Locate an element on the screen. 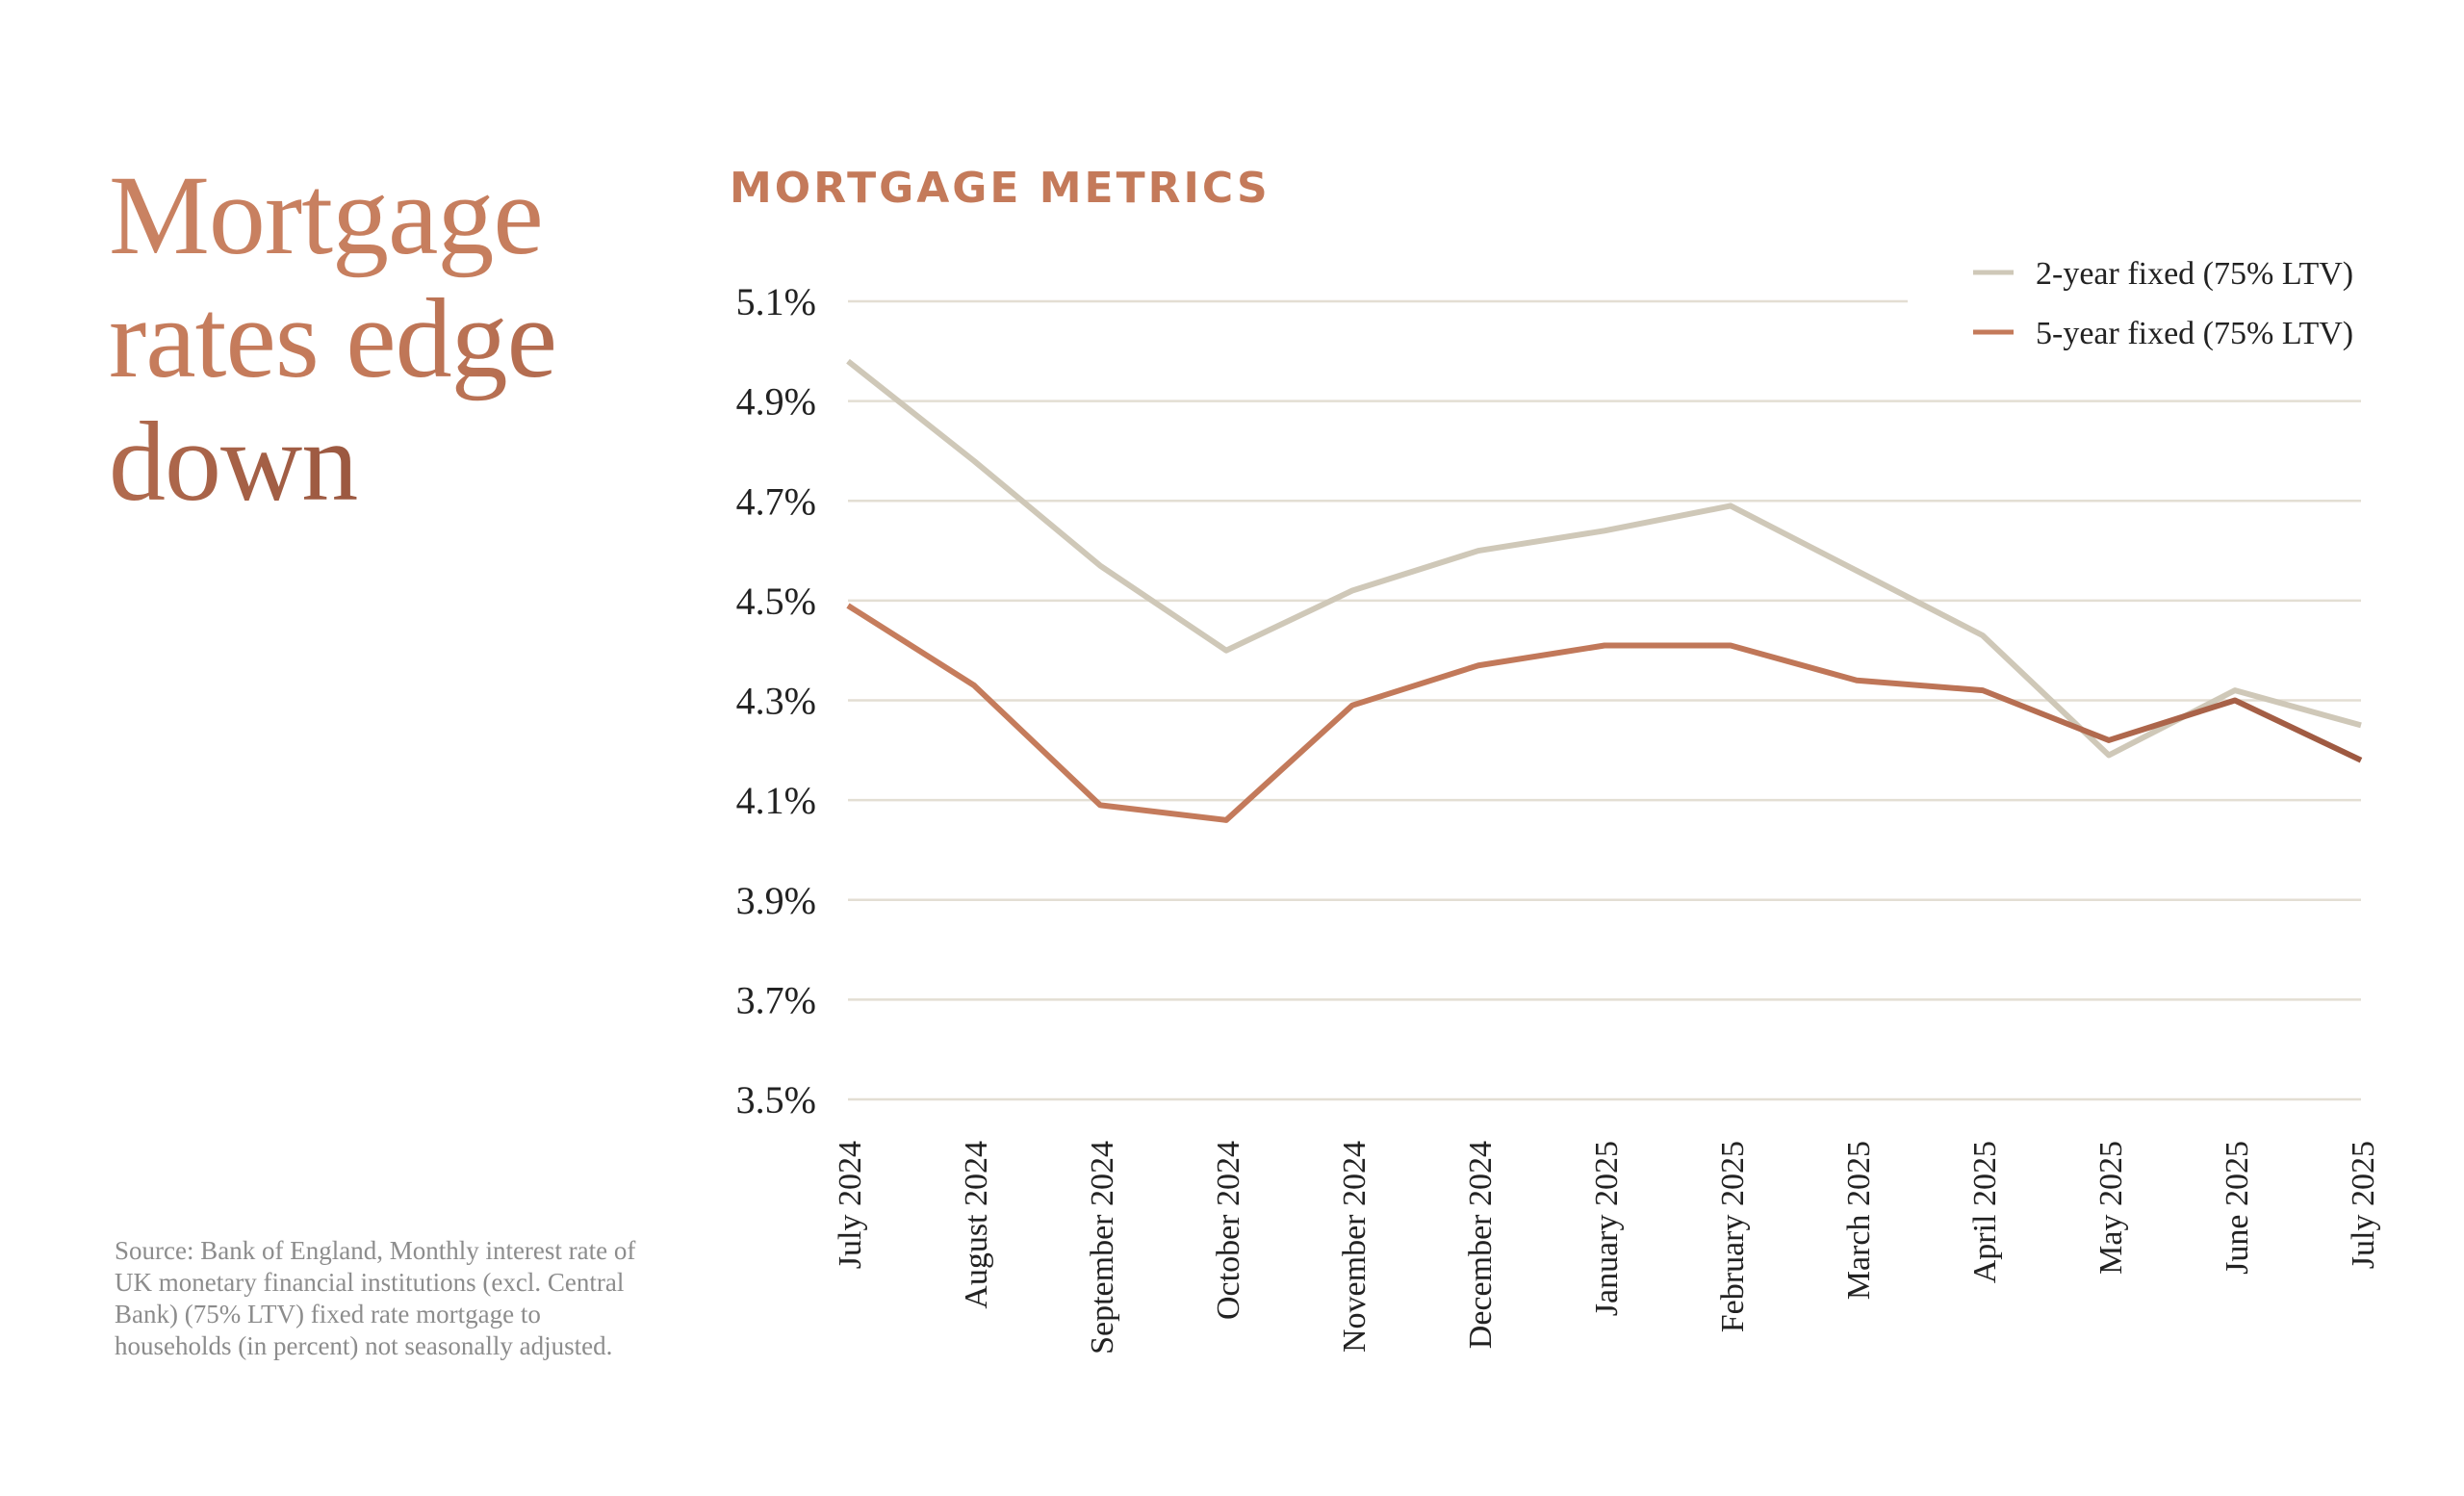  y-tick-label: 4.3% is located at coordinates (776, 701).